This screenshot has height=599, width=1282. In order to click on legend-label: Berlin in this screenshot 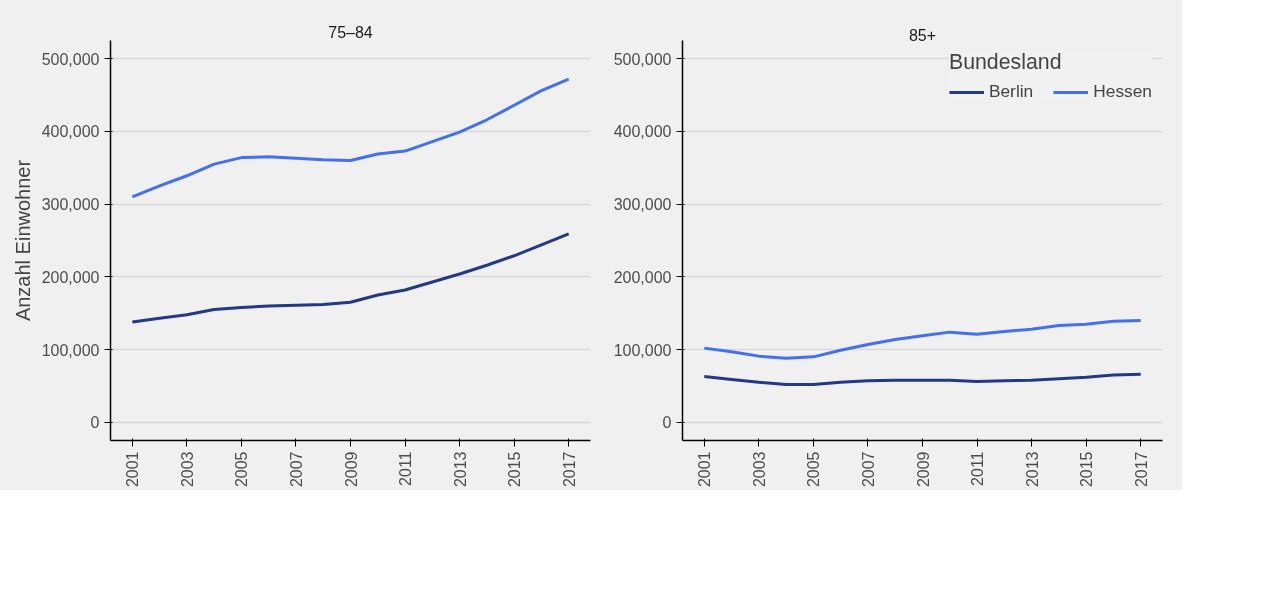, I will do `click(1011, 91)`.